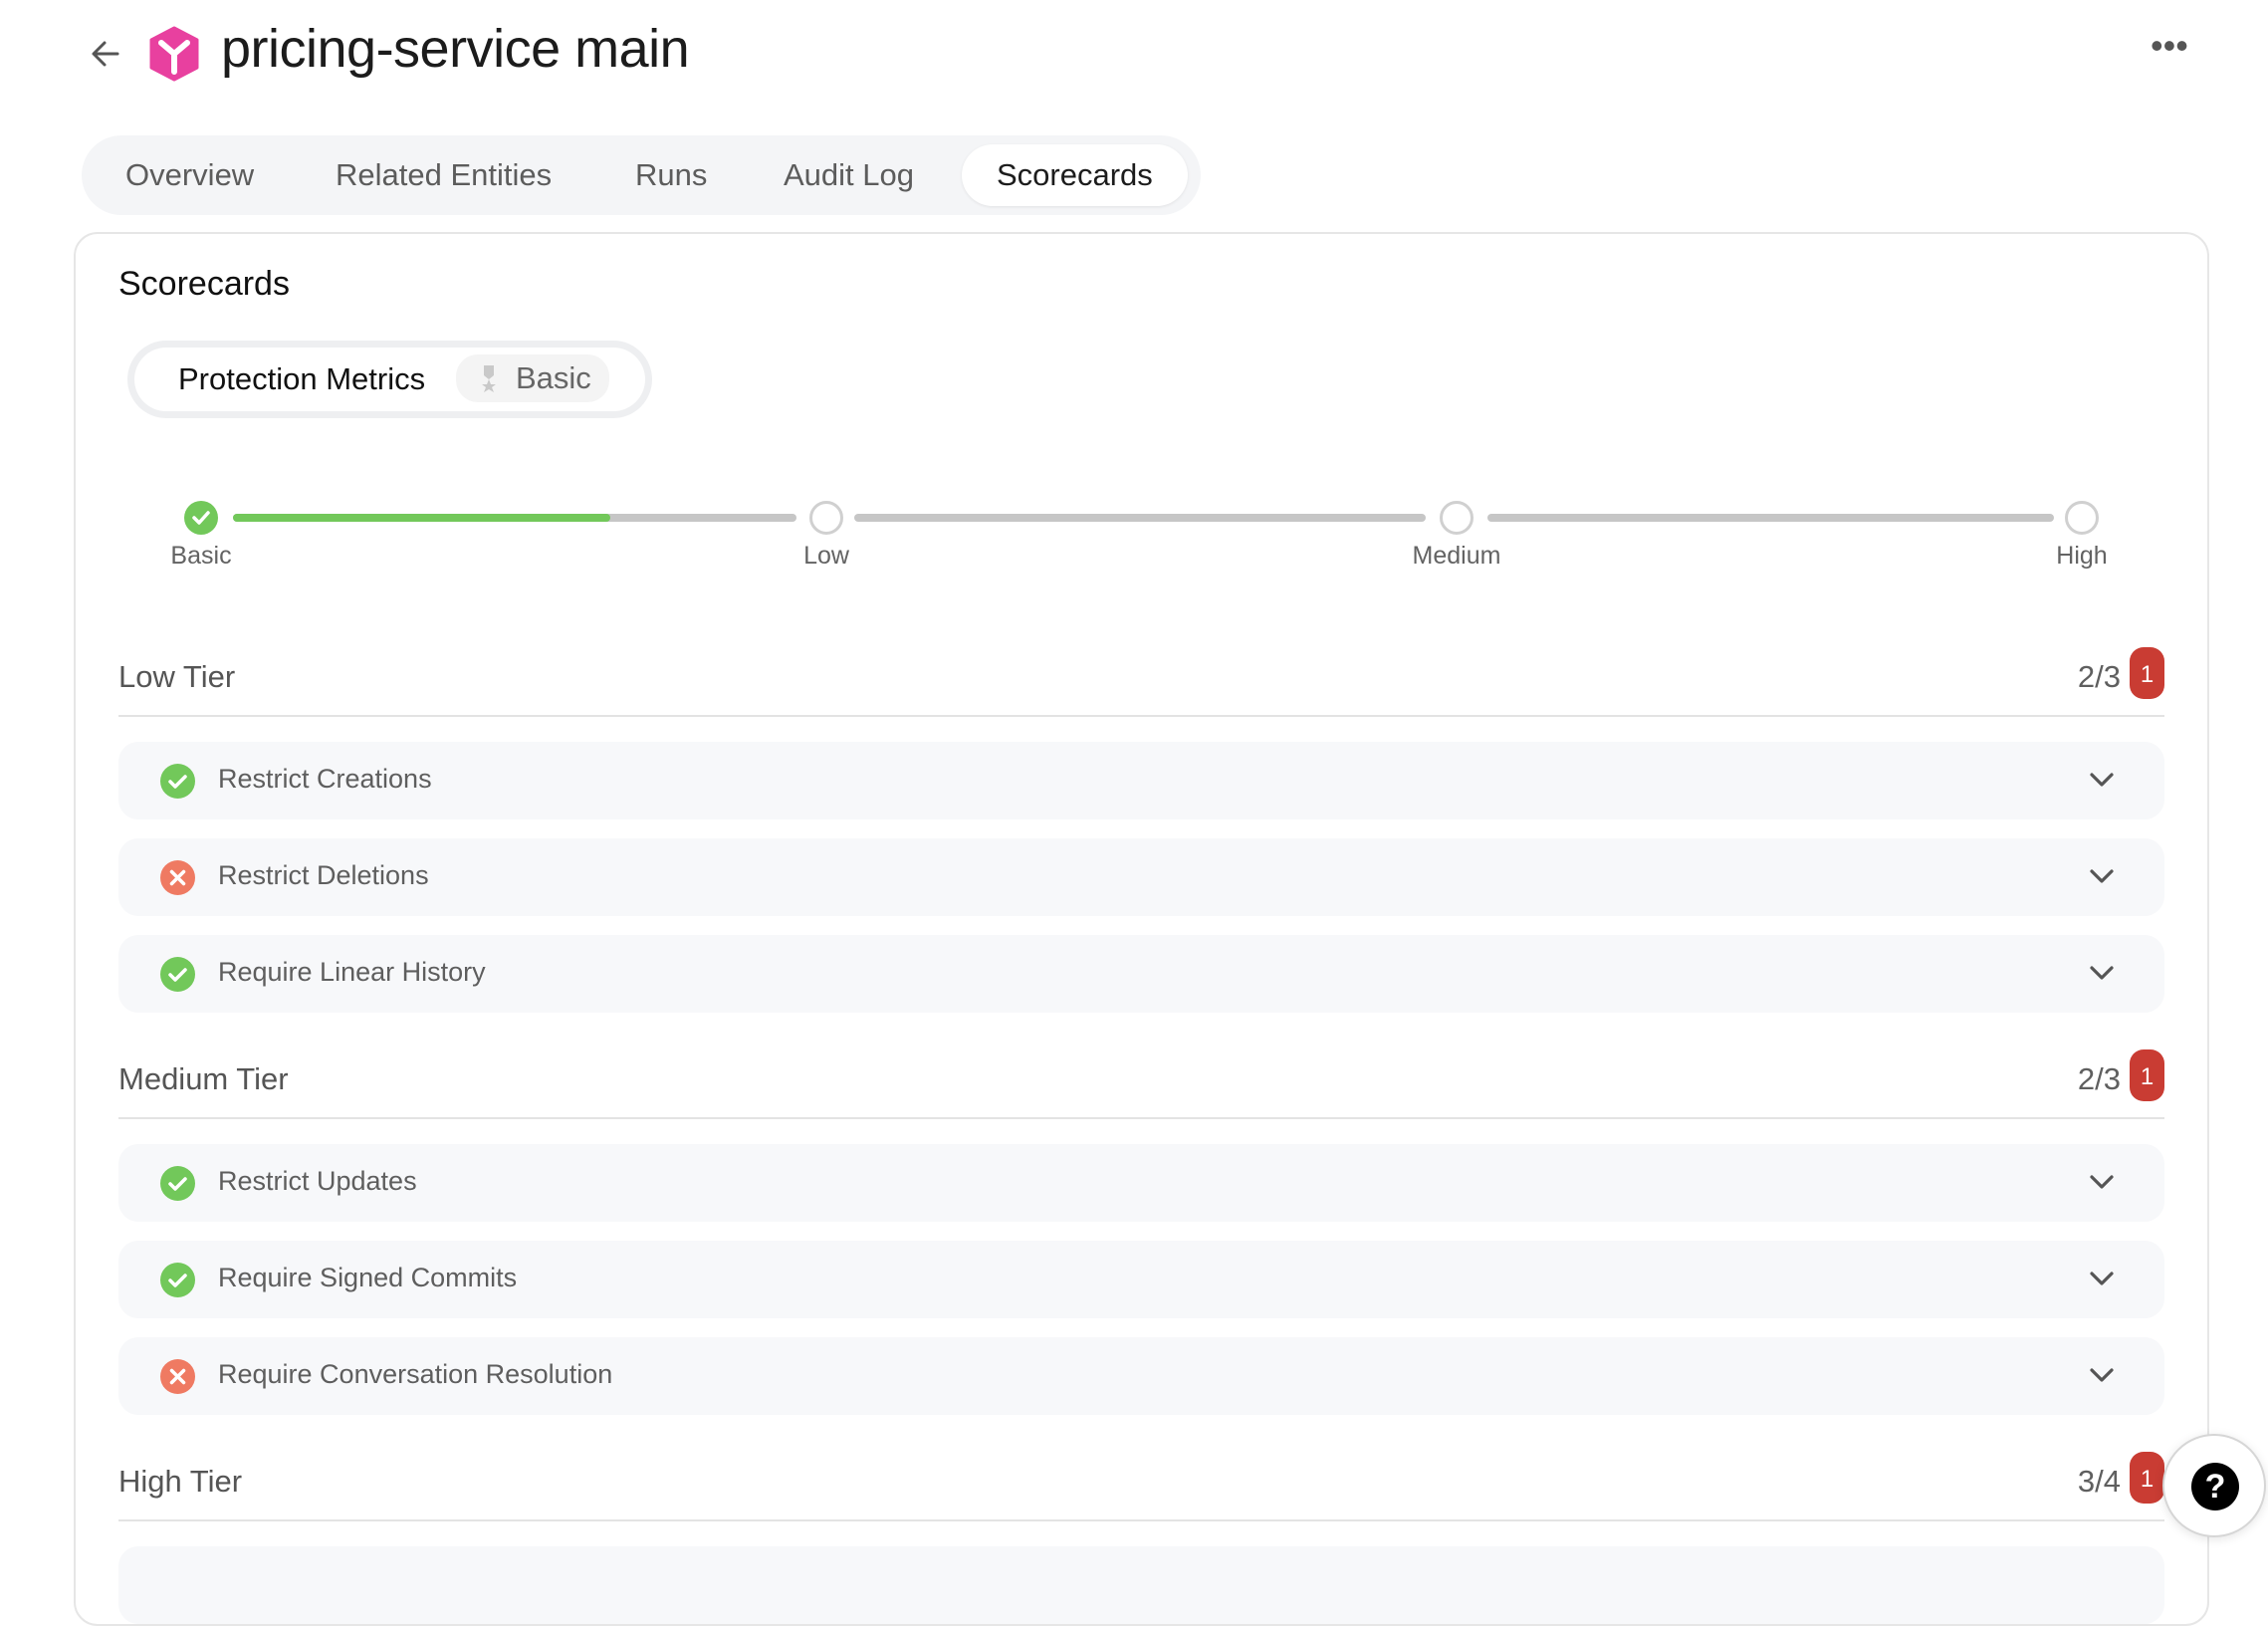 This screenshot has width=2268, height=1626. What do you see at coordinates (1141, 1079) in the screenshot?
I see `tier-header: Medium Tier 2/3 1` at bounding box center [1141, 1079].